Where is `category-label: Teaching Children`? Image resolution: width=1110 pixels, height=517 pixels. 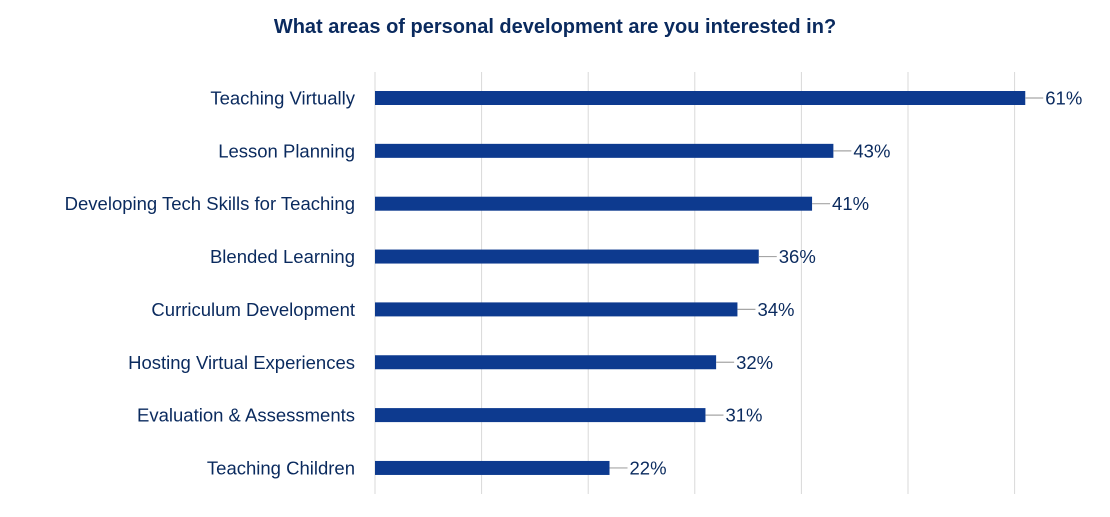
category-label: Teaching Children is located at coordinates (281, 467).